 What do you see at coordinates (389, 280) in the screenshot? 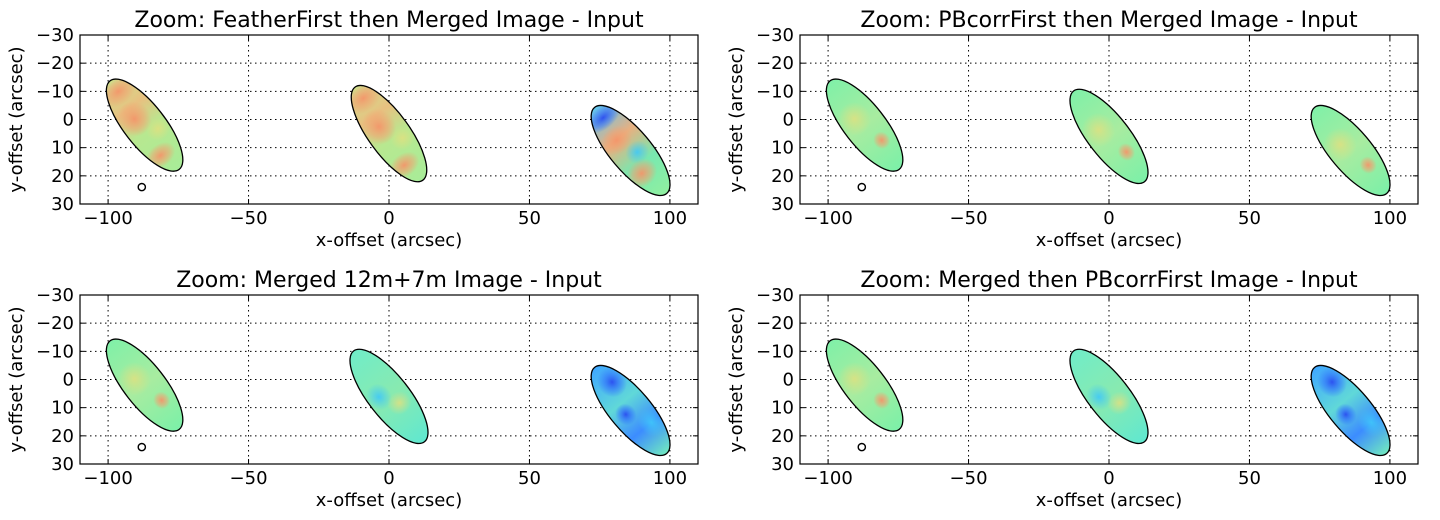
I see `chart-title: Zoom: Merged 12m+7m Image - Input` at bounding box center [389, 280].